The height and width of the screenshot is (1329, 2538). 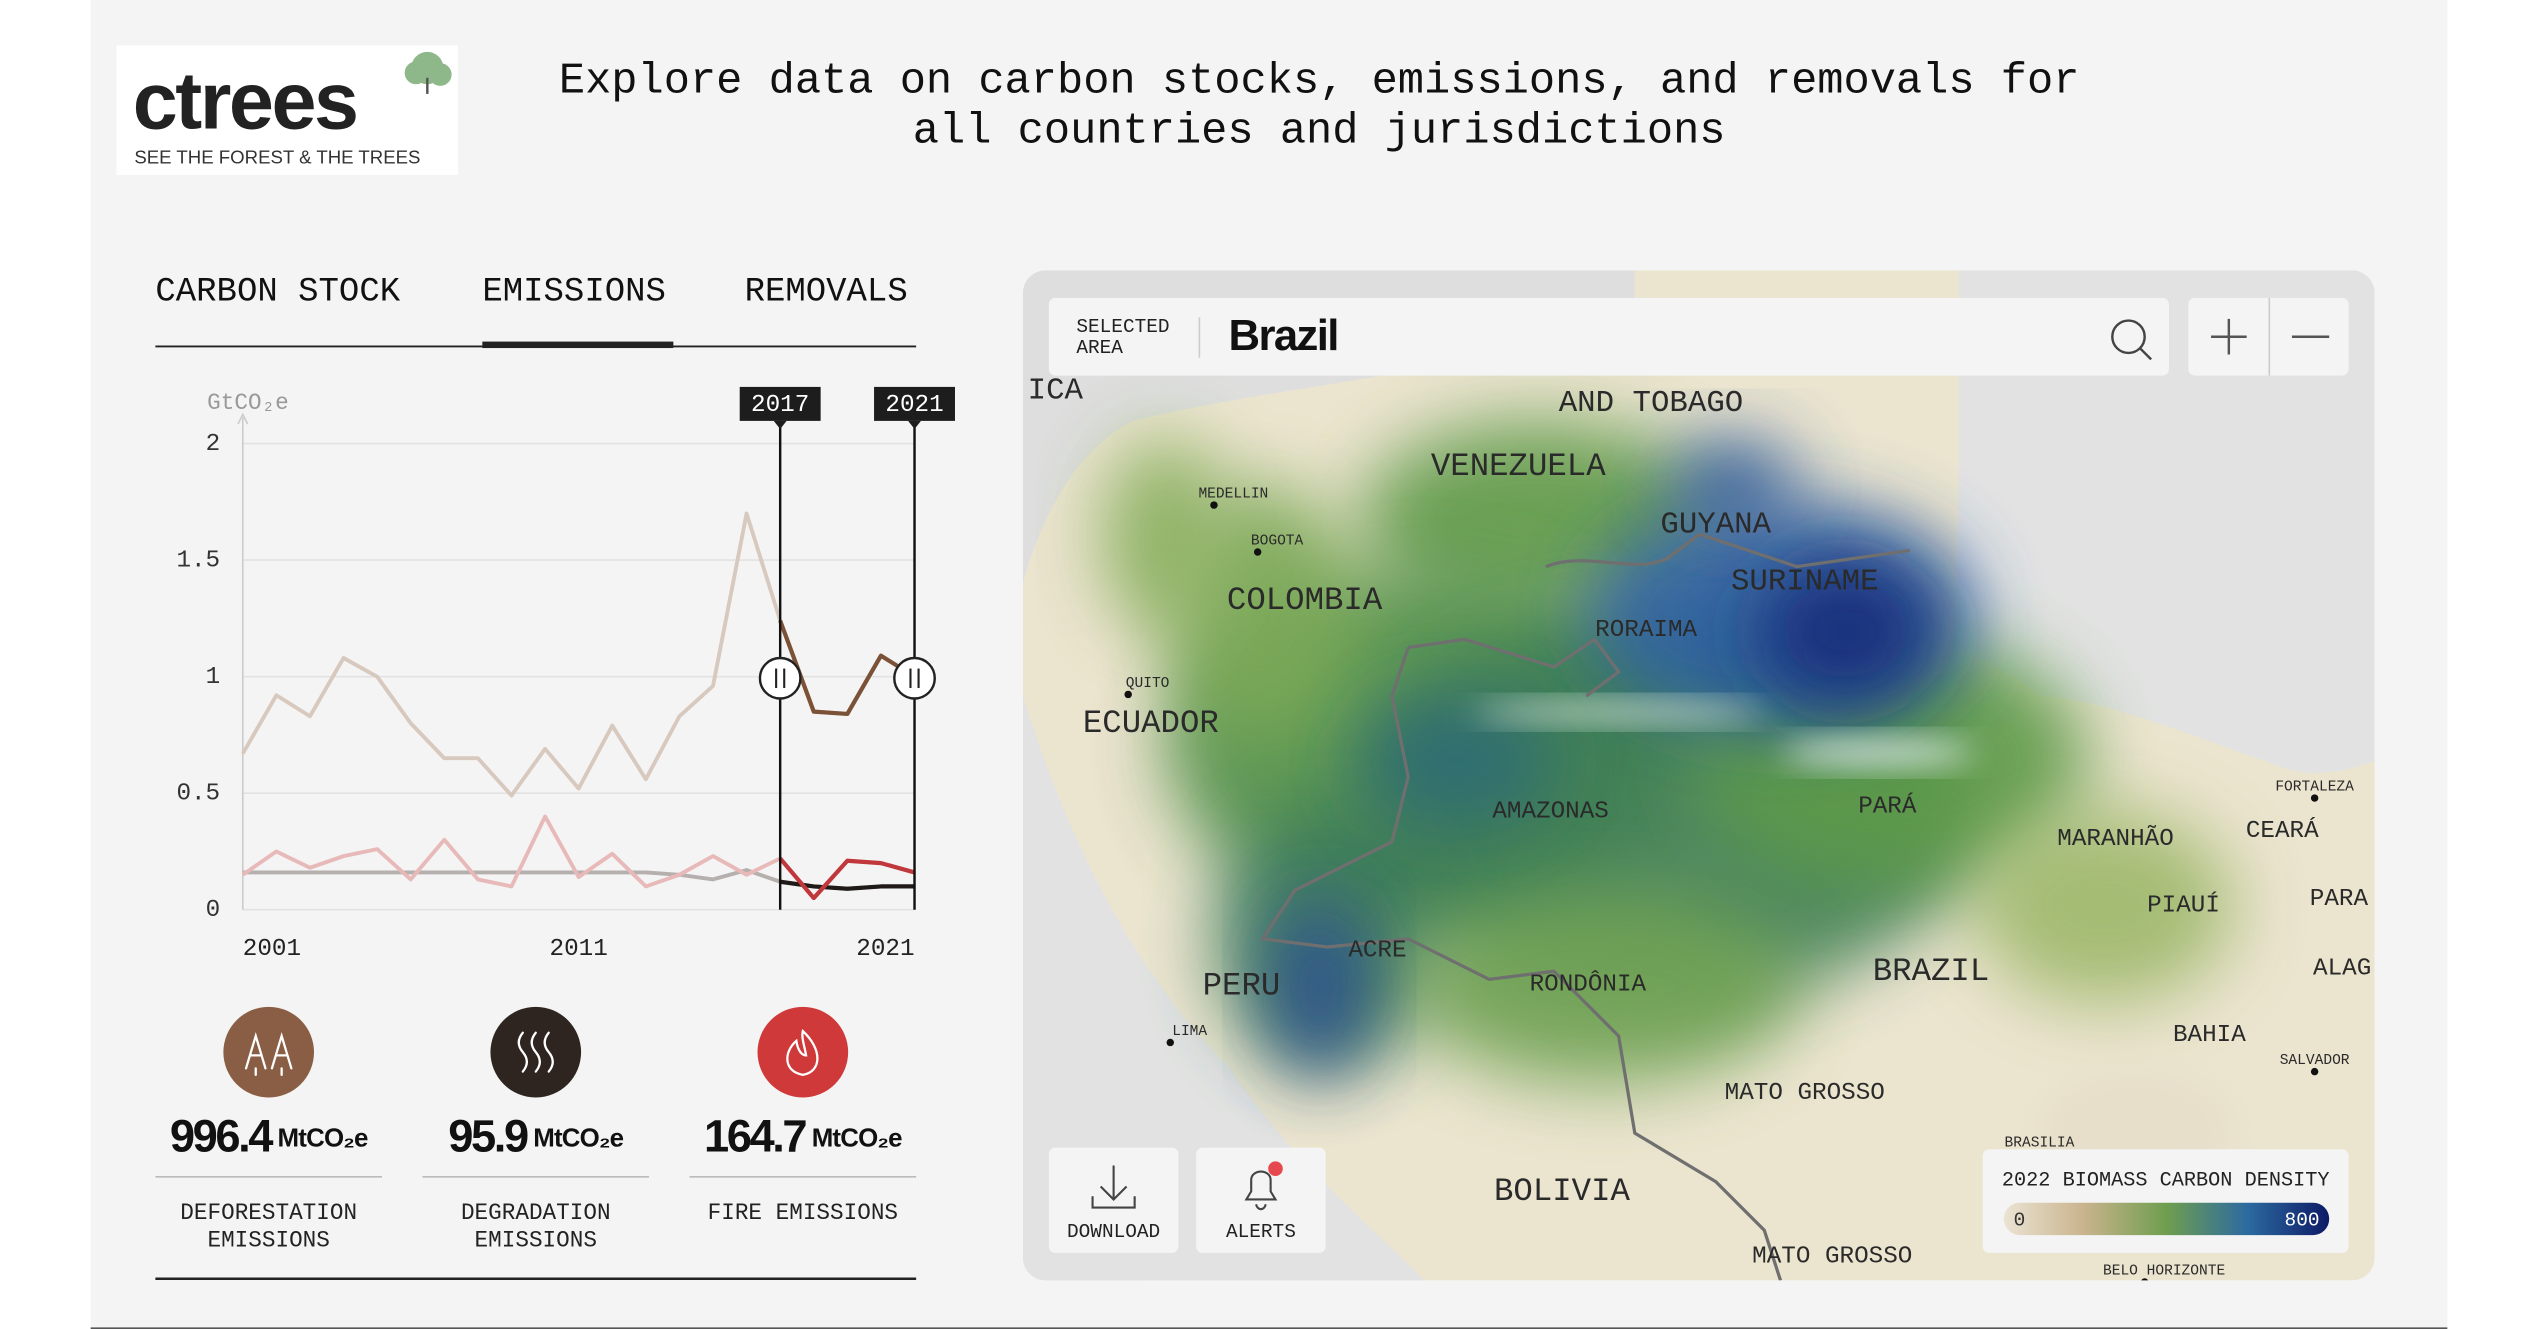 I want to click on y-tick-label: 0.5, so click(x=198, y=794).